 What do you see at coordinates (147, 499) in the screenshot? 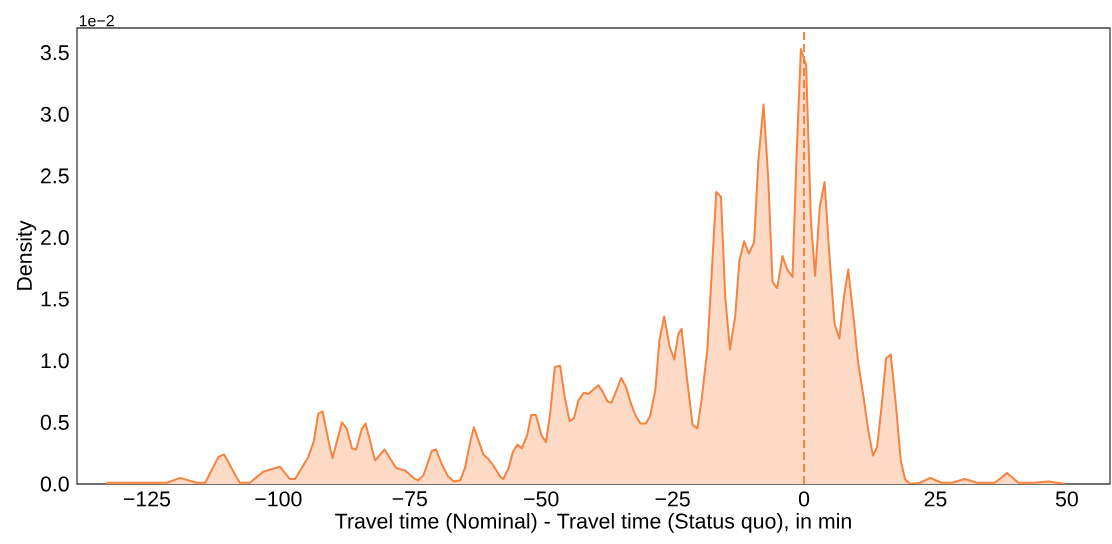
I see `x-tick-label: −125` at bounding box center [147, 499].